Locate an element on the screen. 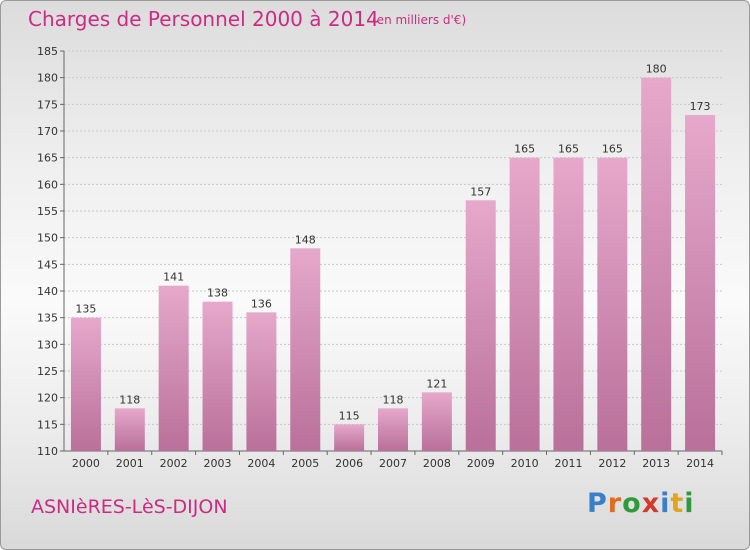  data-label: 121 is located at coordinates (436, 383).